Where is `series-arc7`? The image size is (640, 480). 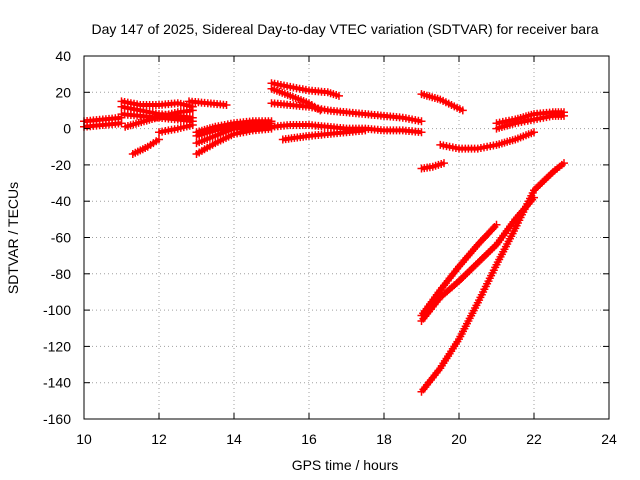 series-arc7 is located at coordinates (145, 146).